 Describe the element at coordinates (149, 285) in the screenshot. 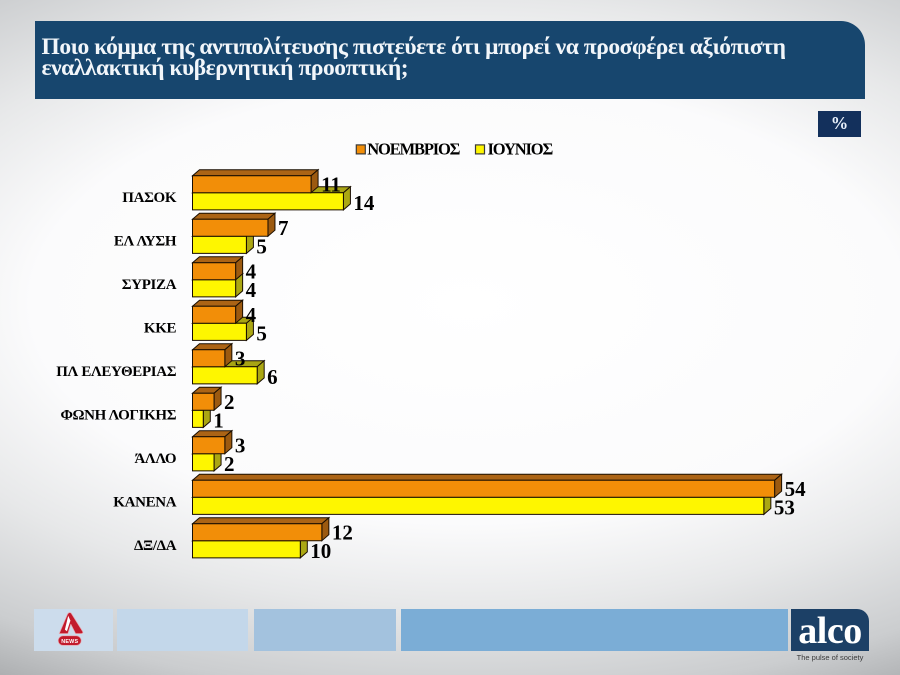

I see `svg-text: ΣΥΡΙΖΑ` at that location.